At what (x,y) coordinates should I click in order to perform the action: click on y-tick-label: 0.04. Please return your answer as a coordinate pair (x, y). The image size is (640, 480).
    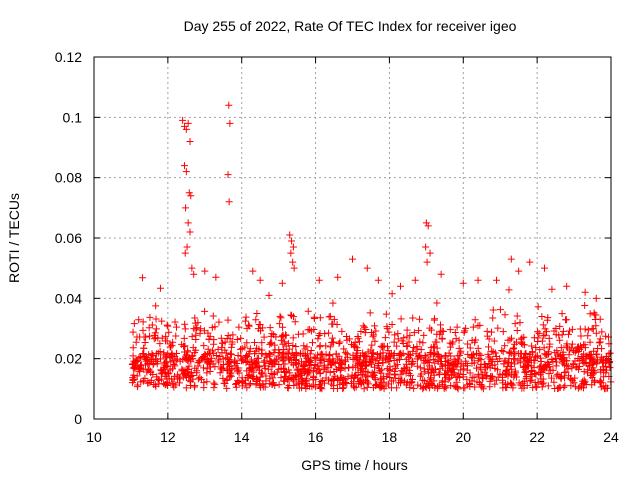
    Looking at the image, I should click on (68, 298).